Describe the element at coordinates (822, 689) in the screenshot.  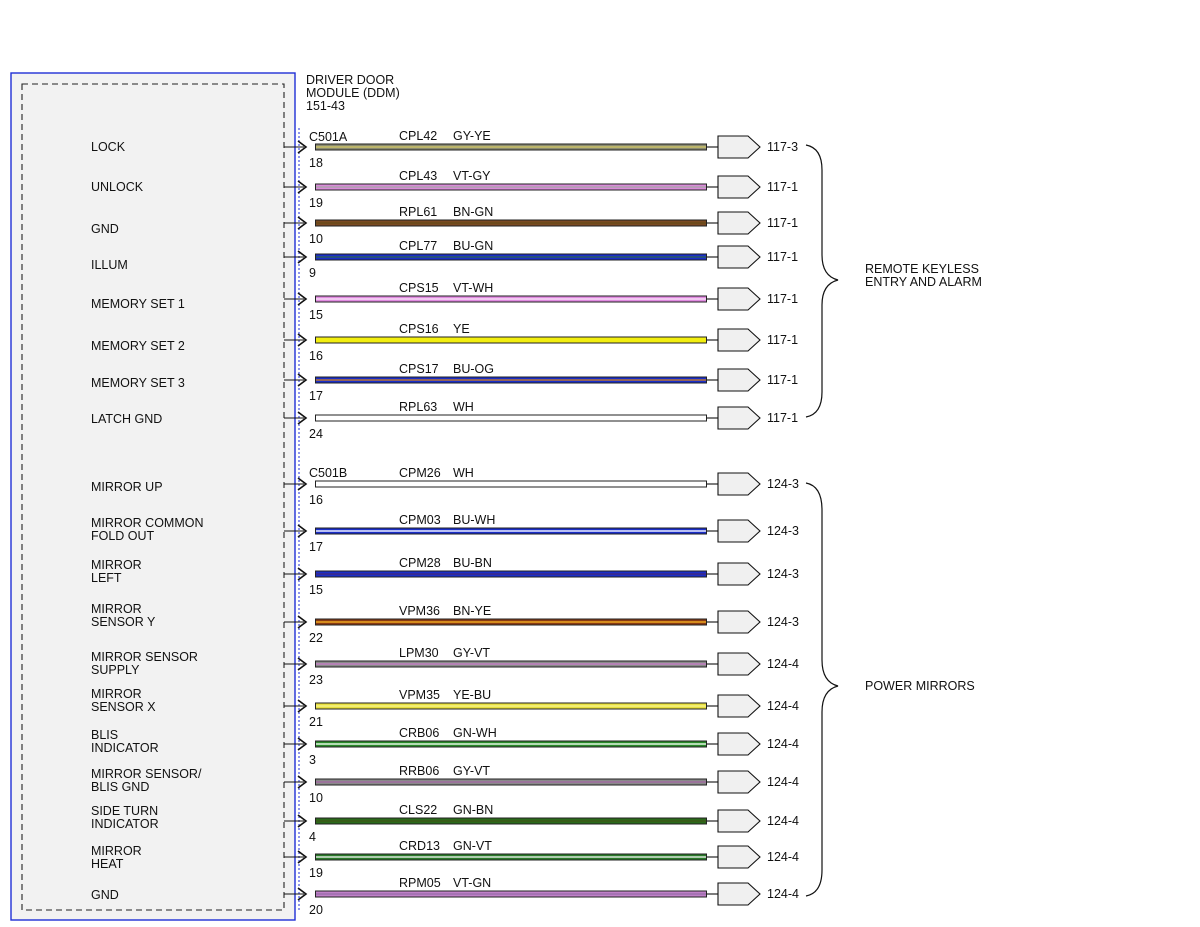
I see `brace-power-mirrors` at that location.